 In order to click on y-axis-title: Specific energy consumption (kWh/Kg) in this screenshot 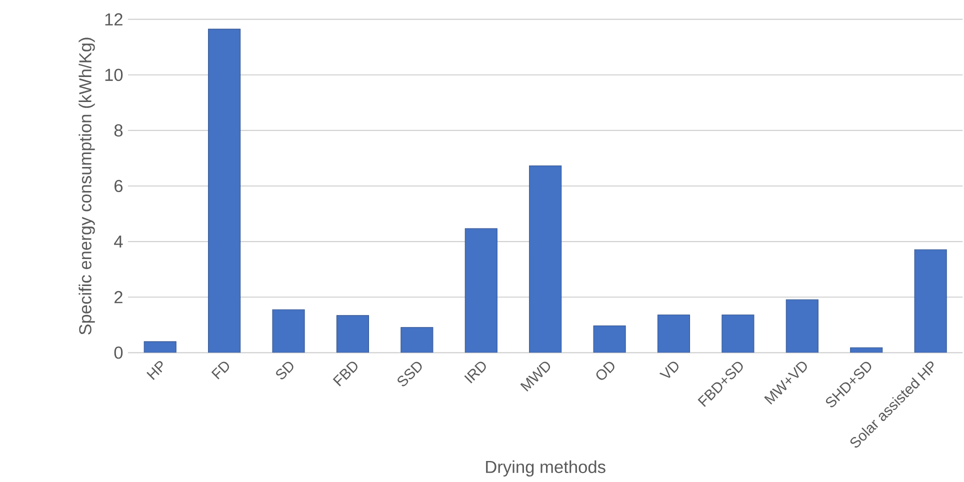, I will do `click(86, 186)`.